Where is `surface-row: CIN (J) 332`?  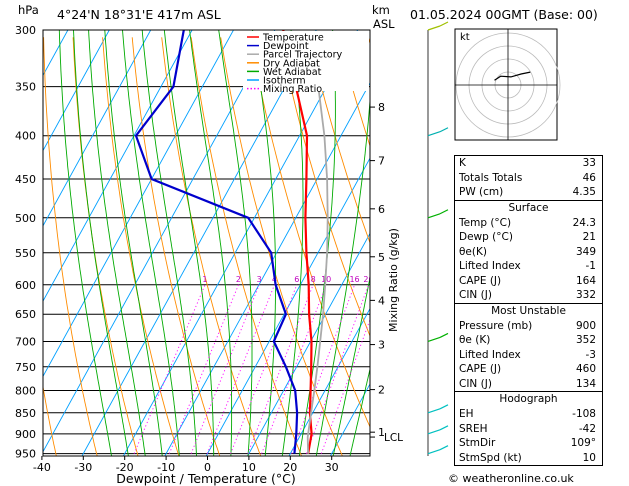
surface-row: CIN (J) 332 is located at coordinates (527, 295).